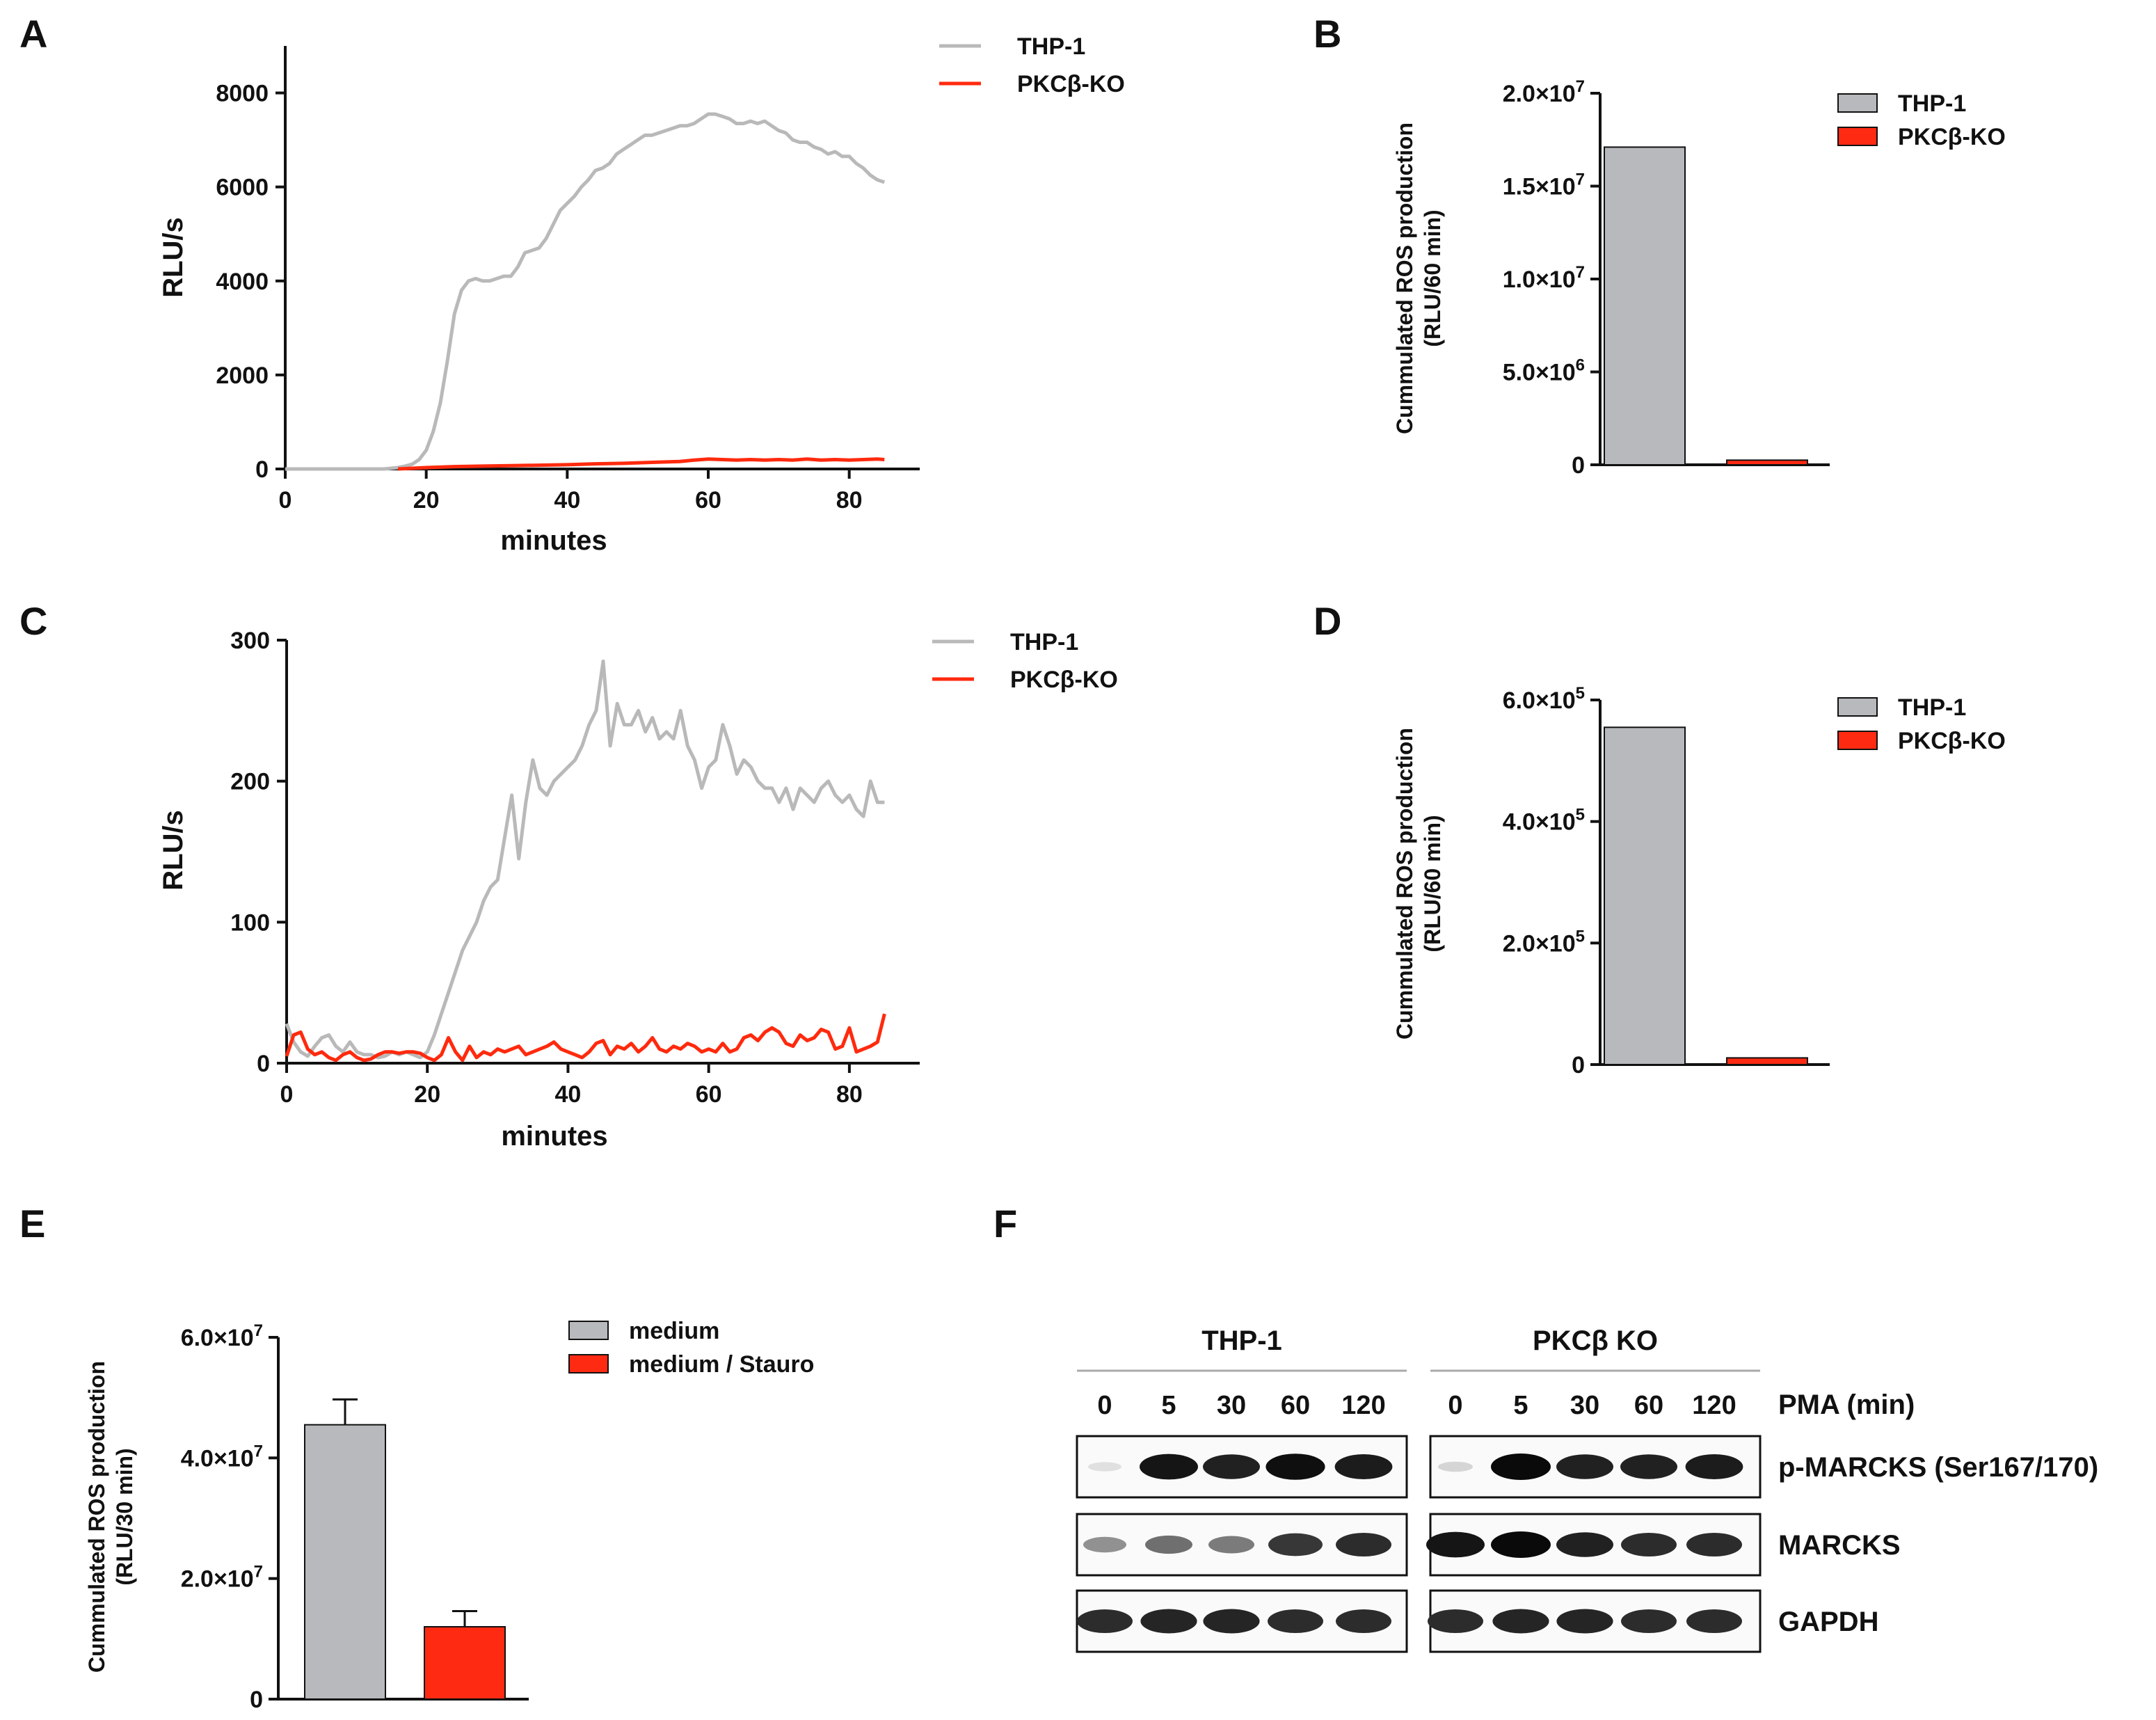  I want to click on y-axis-title-line: (RLU/30 min), so click(124, 1516).